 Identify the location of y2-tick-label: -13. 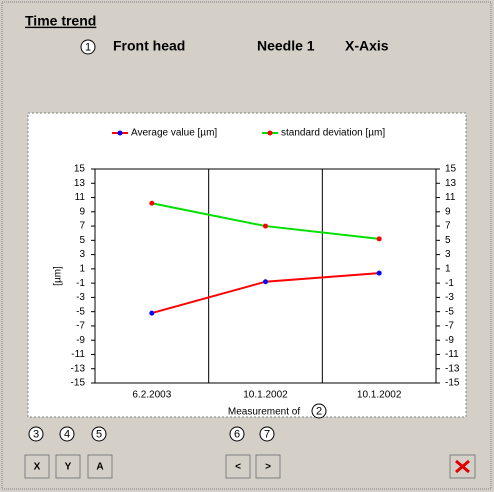
(452, 368).